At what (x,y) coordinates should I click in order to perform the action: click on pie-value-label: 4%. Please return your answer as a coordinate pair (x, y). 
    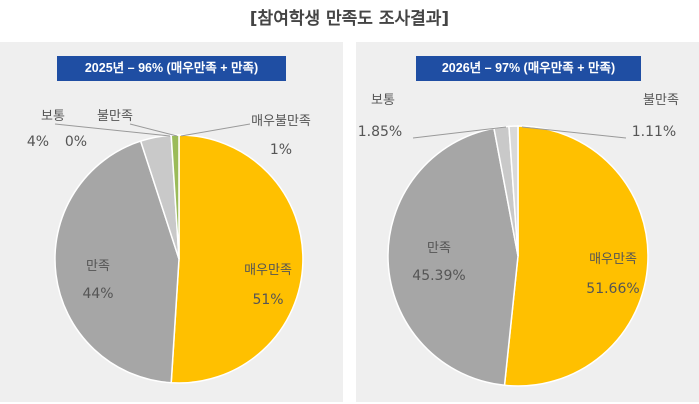
    Looking at the image, I should click on (38, 142).